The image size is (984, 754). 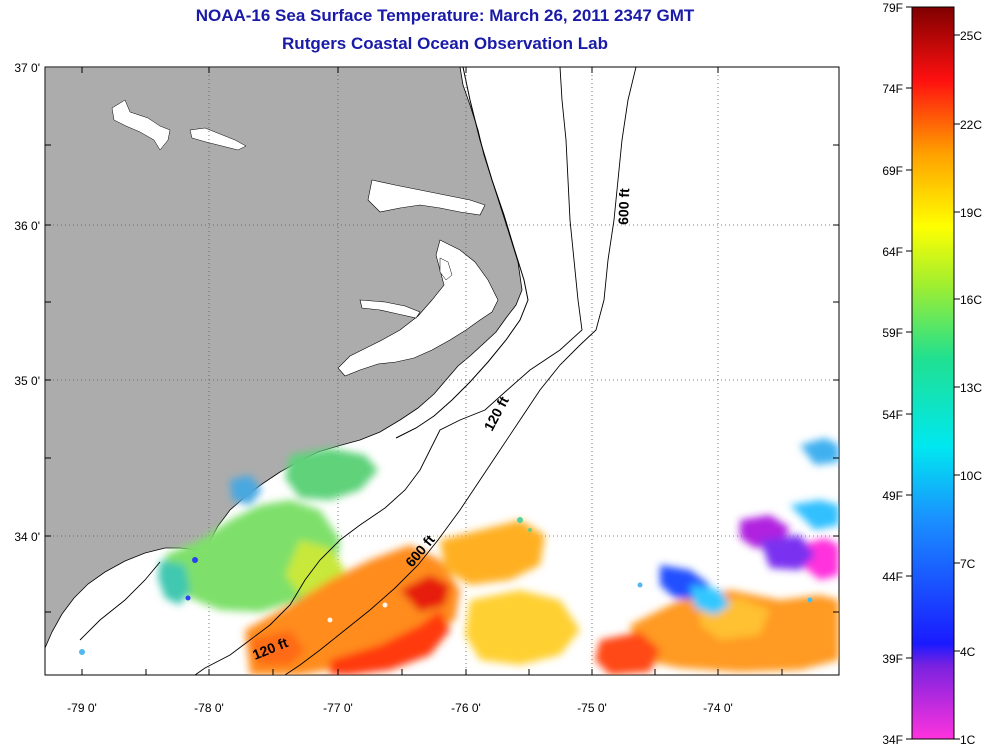 I want to click on pamlico-river, so click(x=390, y=309).